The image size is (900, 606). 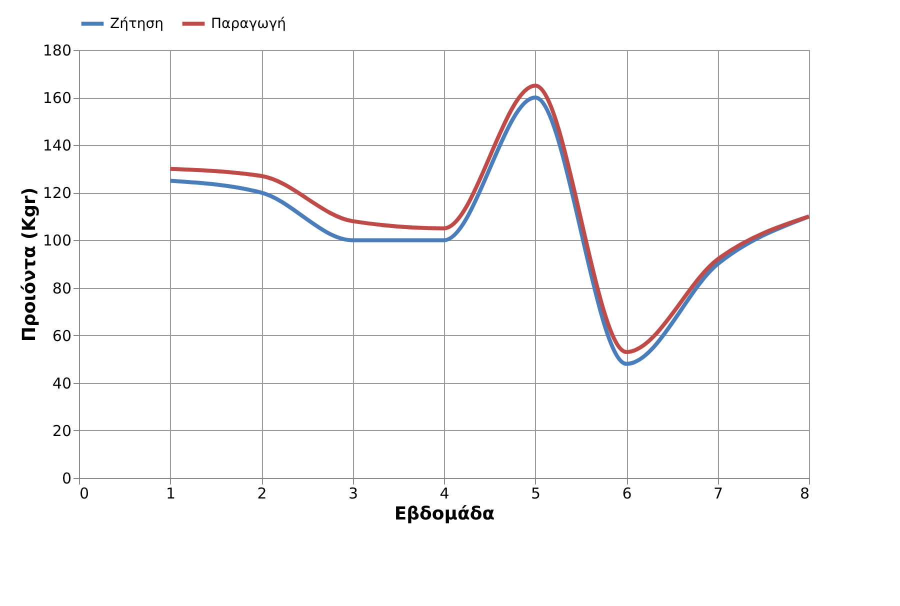 I want to click on y-tick-label: 120, so click(x=57, y=193).